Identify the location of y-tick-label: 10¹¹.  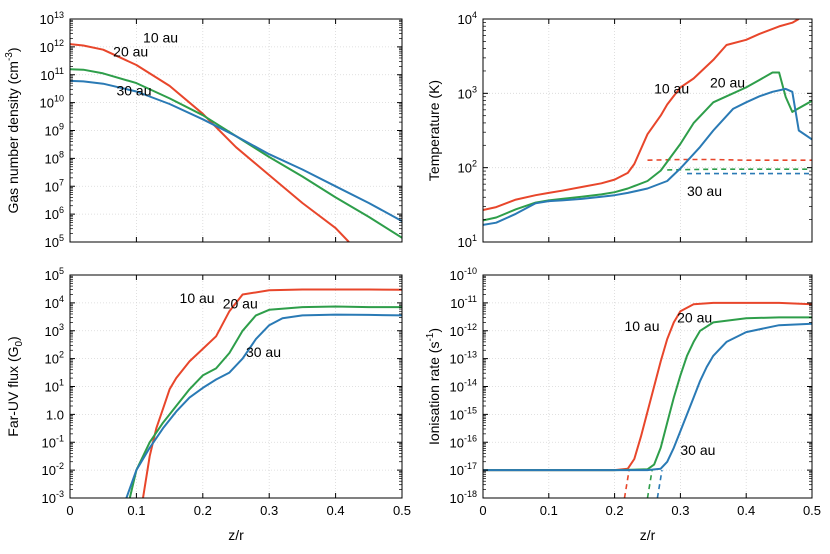
(52, 74).